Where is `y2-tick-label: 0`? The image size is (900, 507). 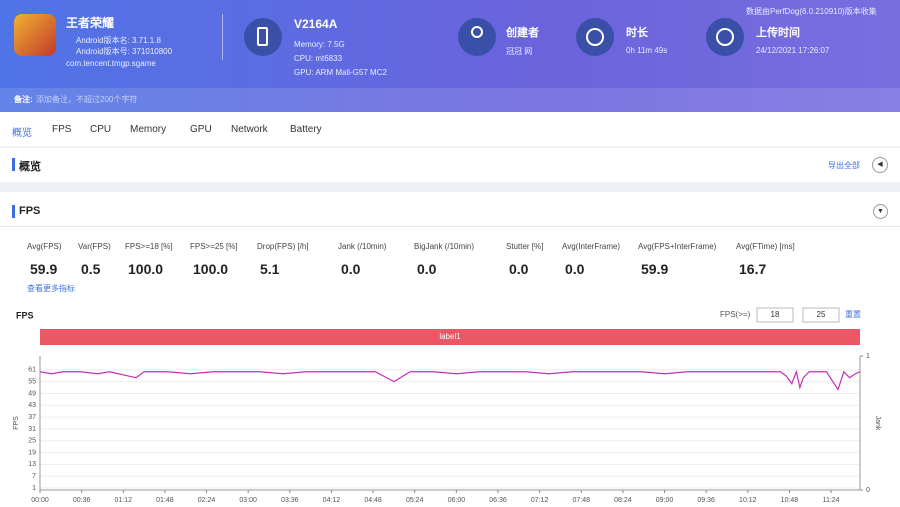 y2-tick-label: 0 is located at coordinates (868, 490).